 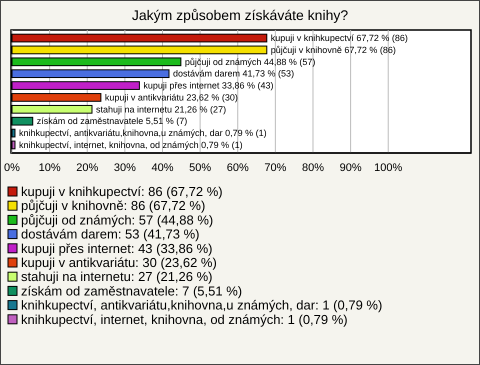 What do you see at coordinates (110, 234) in the screenshot?
I see `legend-label: dostávám darem: 53 (41,73 %)` at bounding box center [110, 234].